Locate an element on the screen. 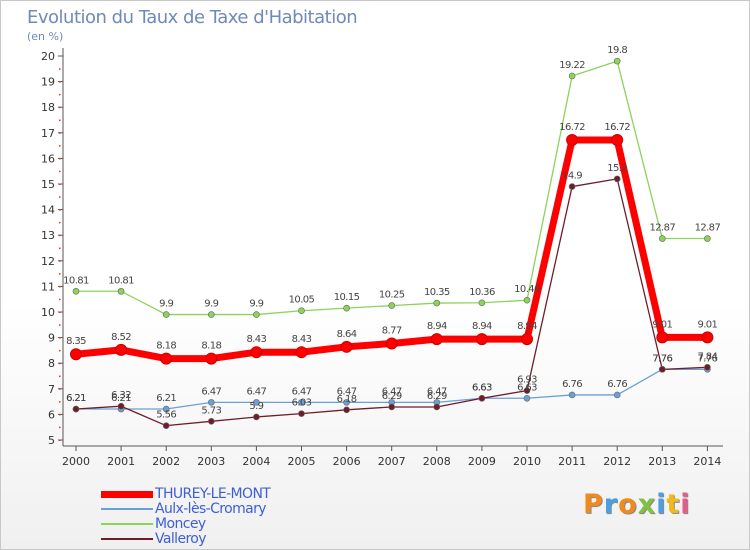 The height and width of the screenshot is (550, 750). data-label-valleroy: 14.9 is located at coordinates (572, 176).